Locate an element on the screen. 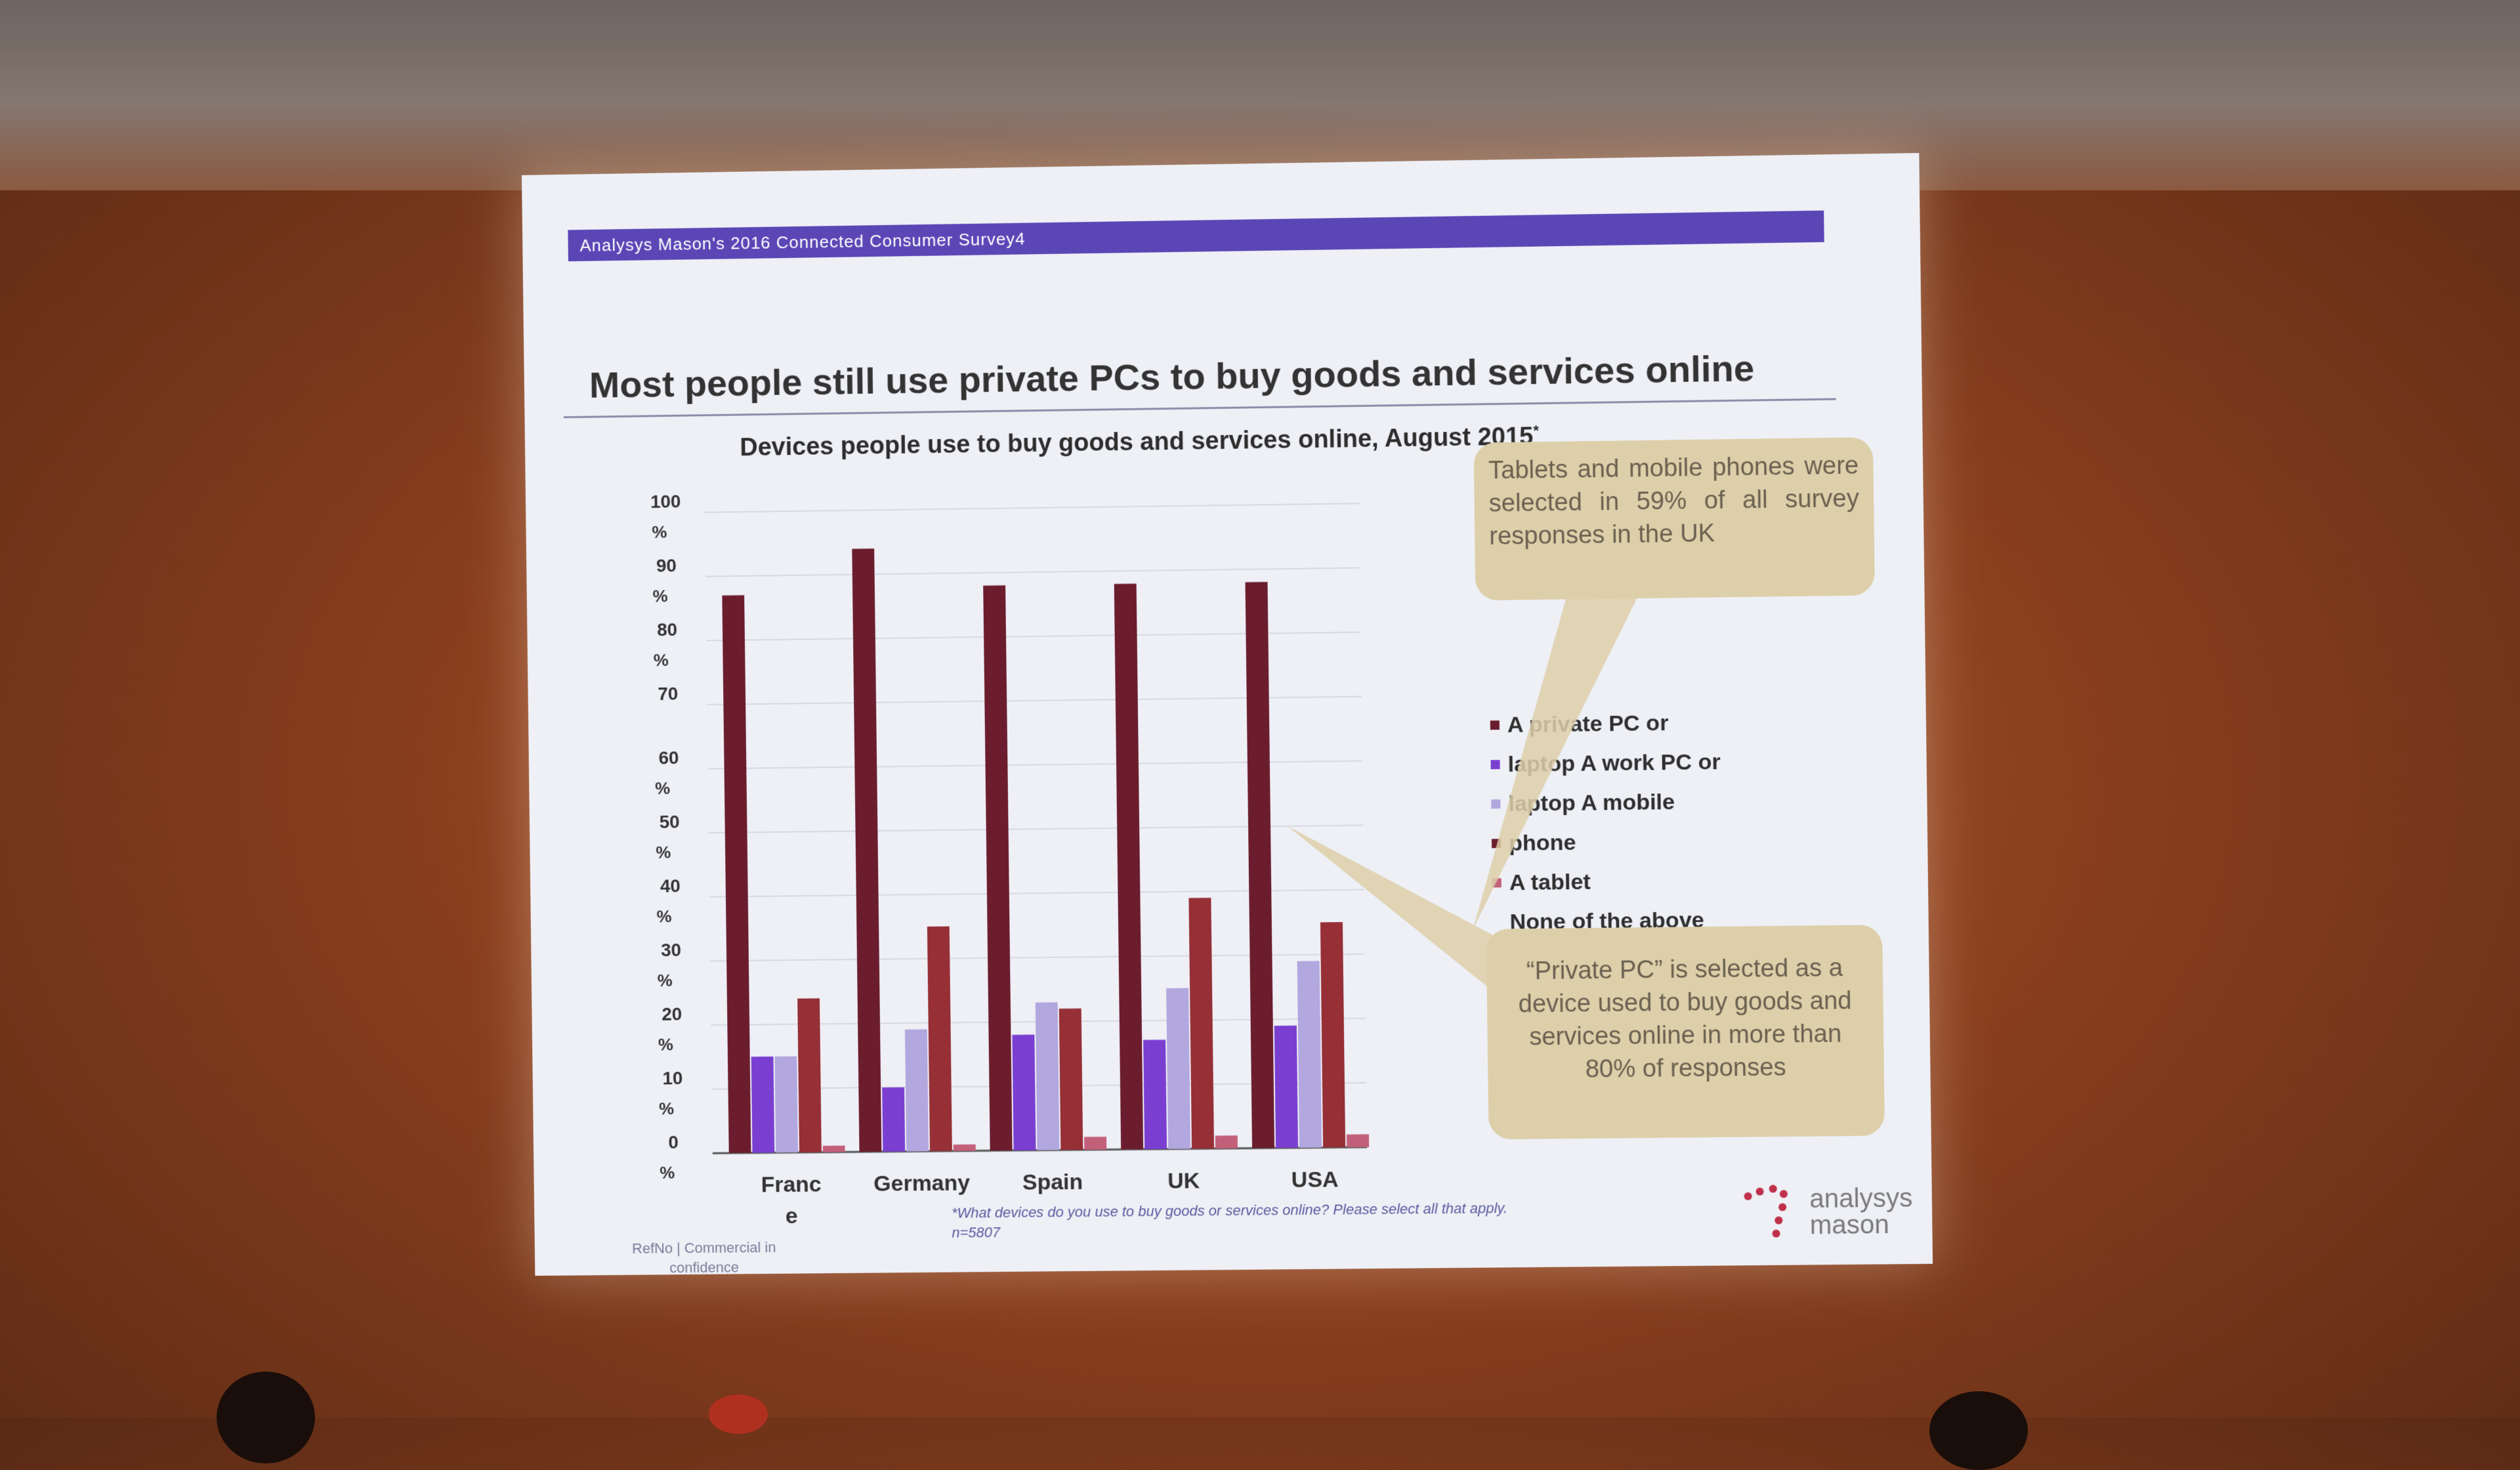 This screenshot has width=2520, height=1470. callout-top-pointer is located at coordinates (1557, 760).